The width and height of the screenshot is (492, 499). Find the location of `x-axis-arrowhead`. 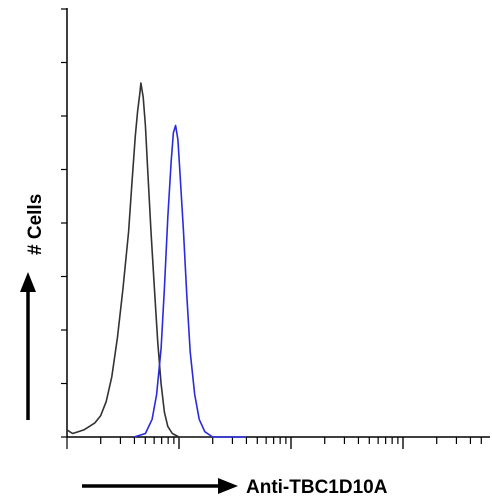

x-axis-arrowhead is located at coordinates (228, 486).